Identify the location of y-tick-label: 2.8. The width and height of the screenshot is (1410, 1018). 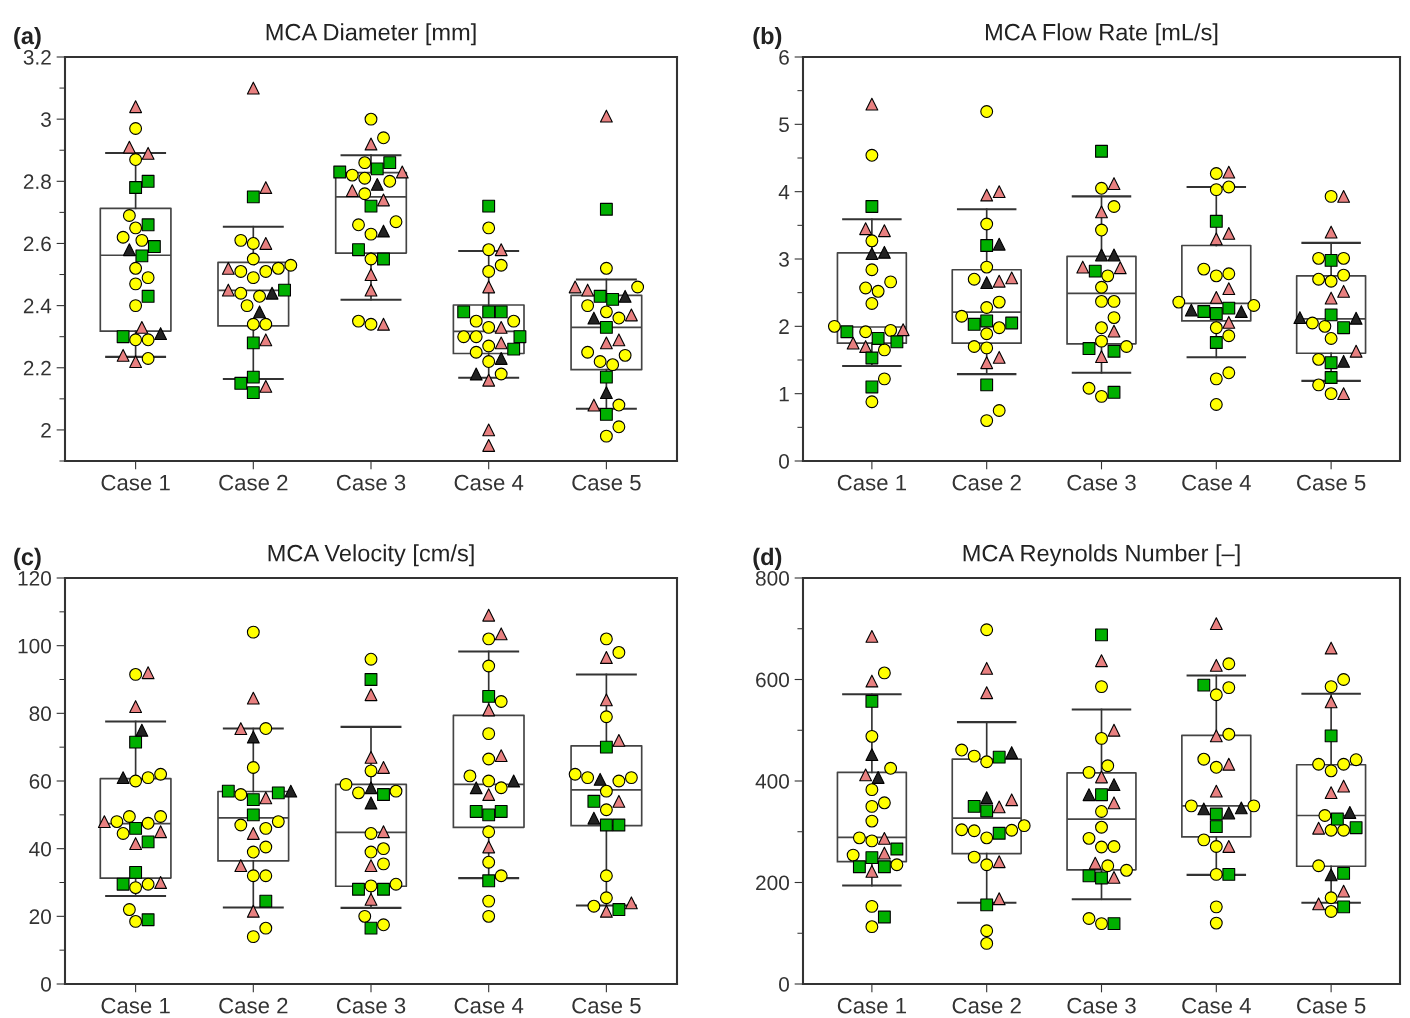
(37, 182).